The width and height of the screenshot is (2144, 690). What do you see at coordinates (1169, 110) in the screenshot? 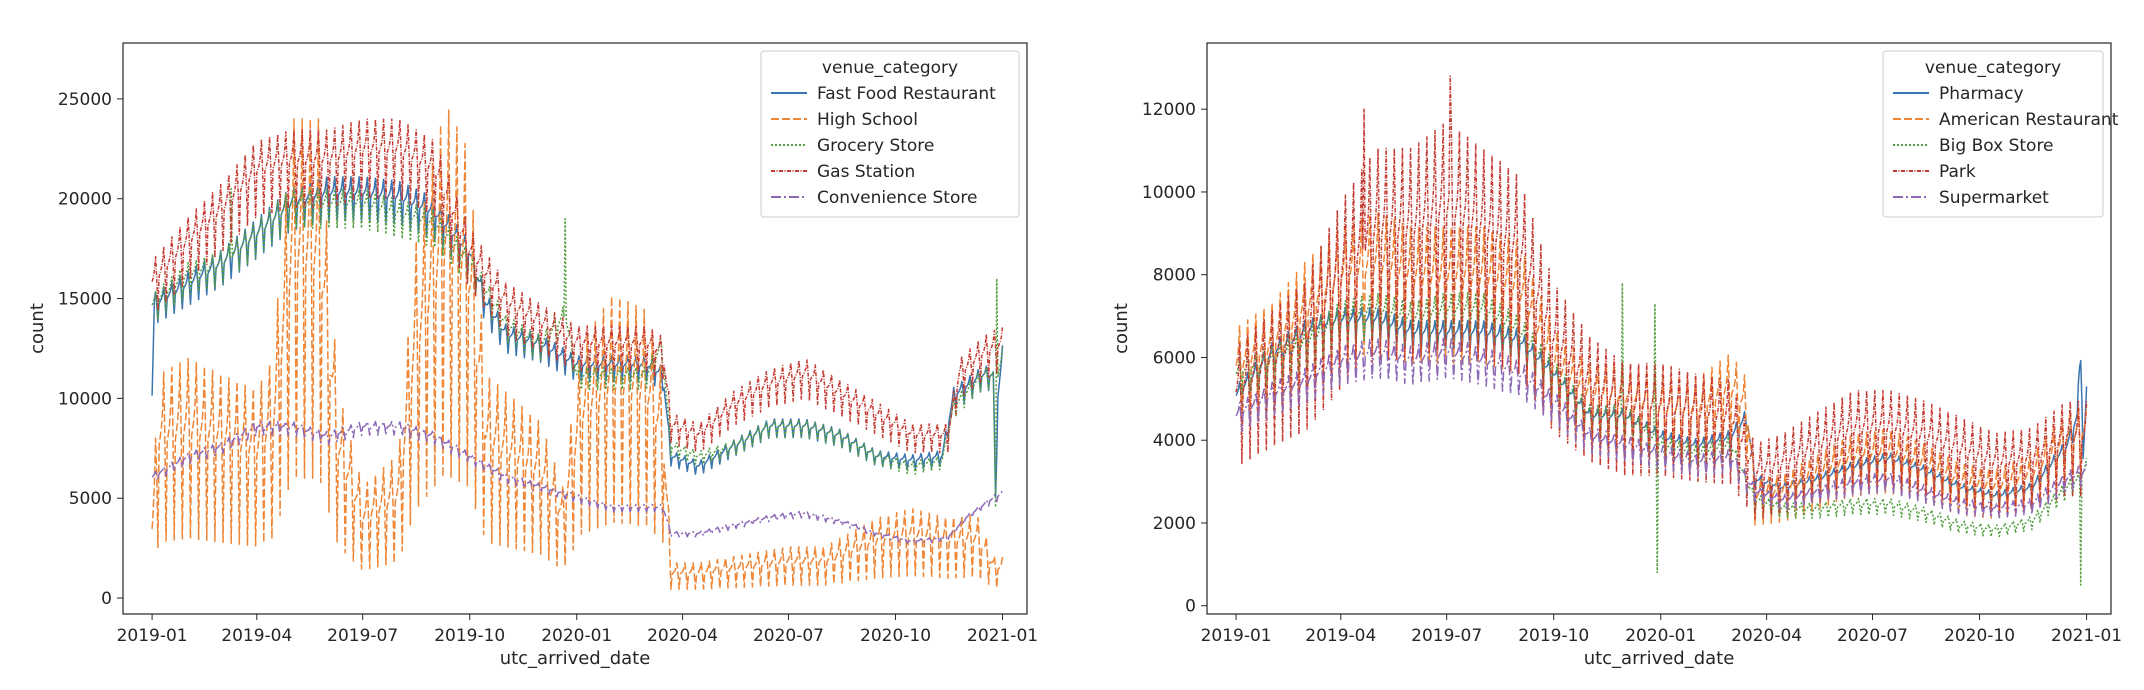
I see `chart-right-y-tick-label: 12000` at bounding box center [1169, 110].